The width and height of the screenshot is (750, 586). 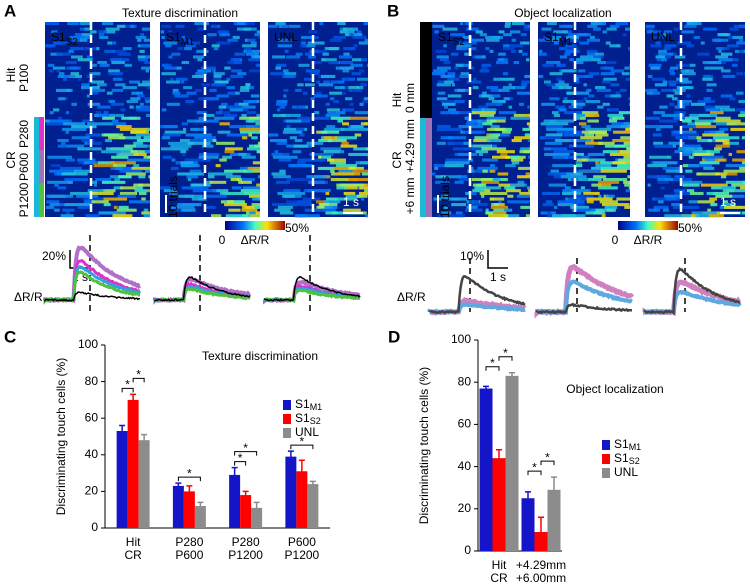 What do you see at coordinates (558, 38) in the screenshot?
I see `column-label: S1M1` at bounding box center [558, 38].